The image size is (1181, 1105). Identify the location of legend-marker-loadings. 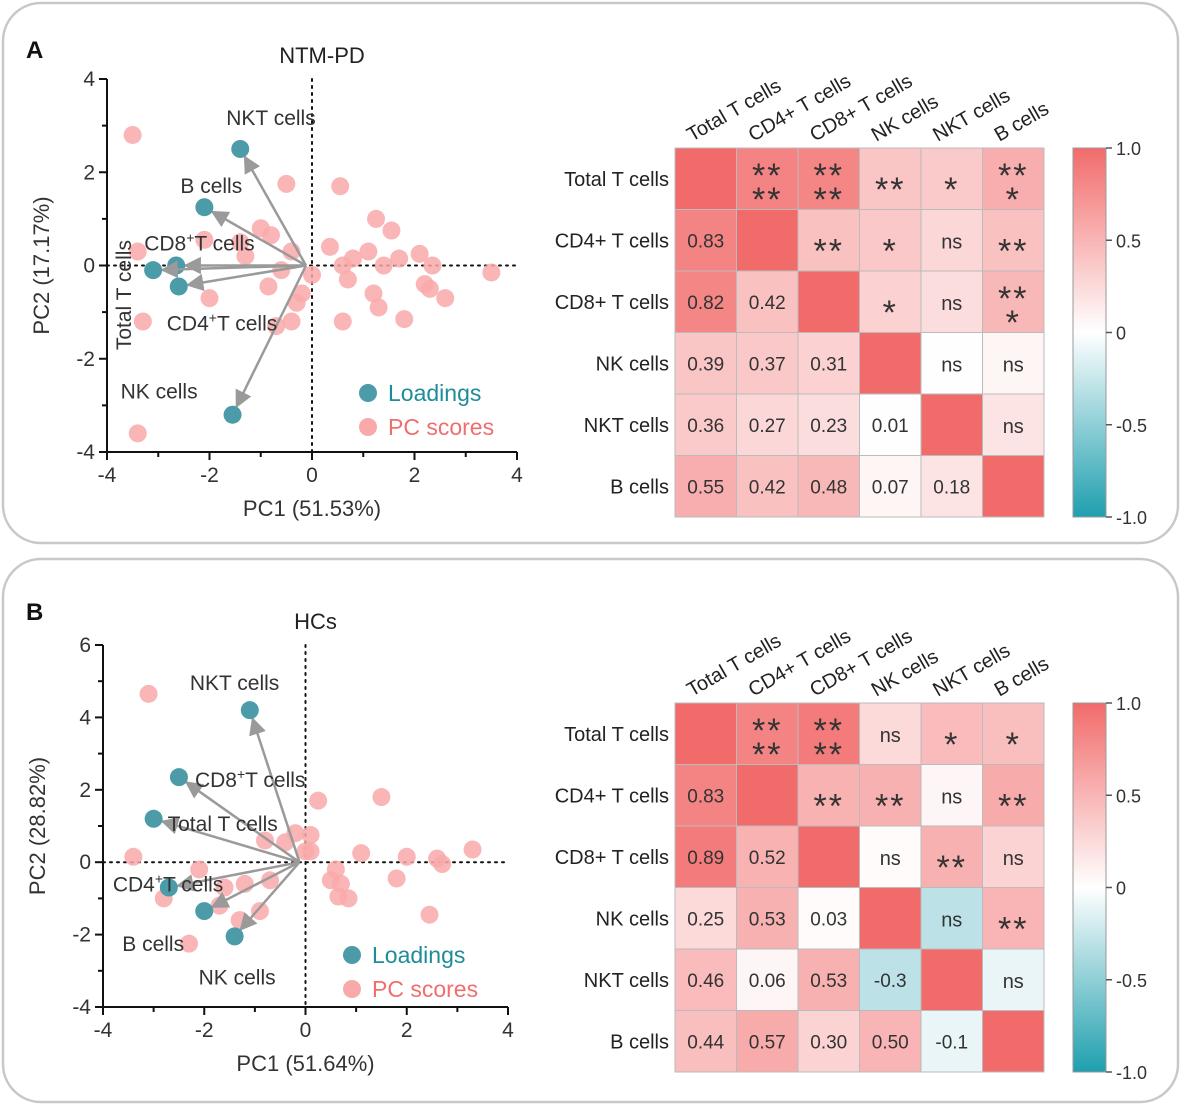
(368, 393).